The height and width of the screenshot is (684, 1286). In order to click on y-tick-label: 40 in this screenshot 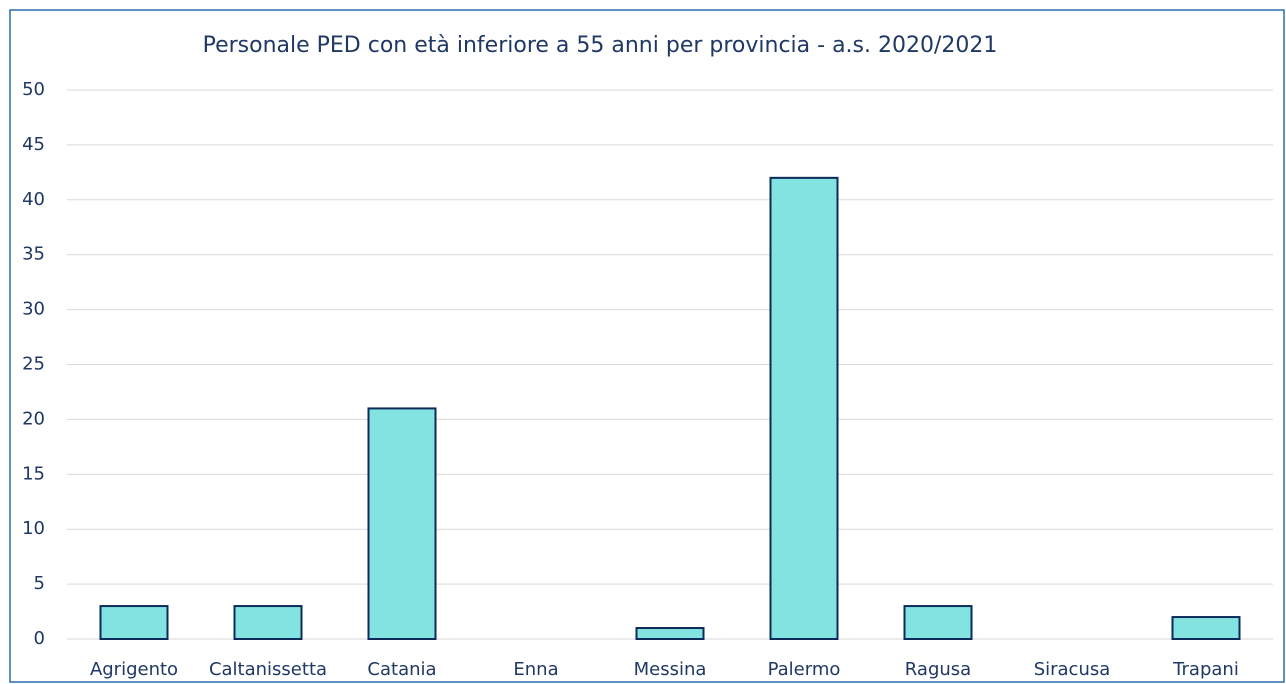, I will do `click(33, 199)`.